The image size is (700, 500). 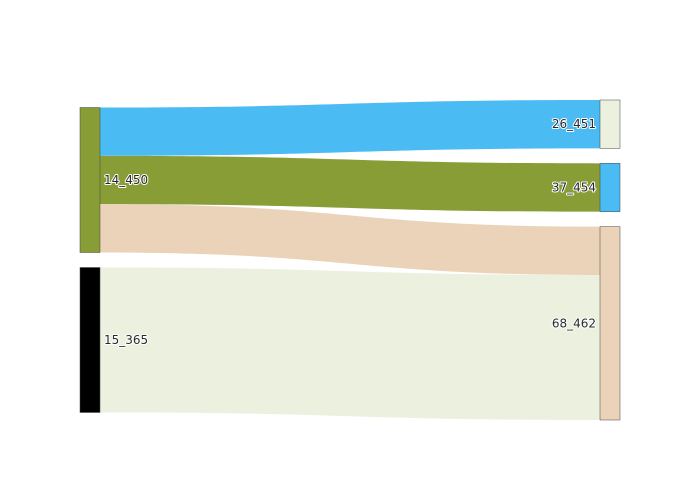 What do you see at coordinates (126, 180) in the screenshot?
I see `node-label-14_450: 14_450` at bounding box center [126, 180].